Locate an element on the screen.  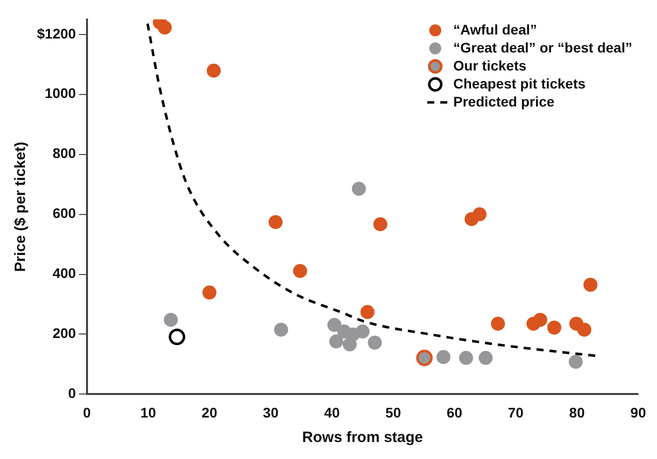
y-tick-label: 800 is located at coordinates (64, 153).